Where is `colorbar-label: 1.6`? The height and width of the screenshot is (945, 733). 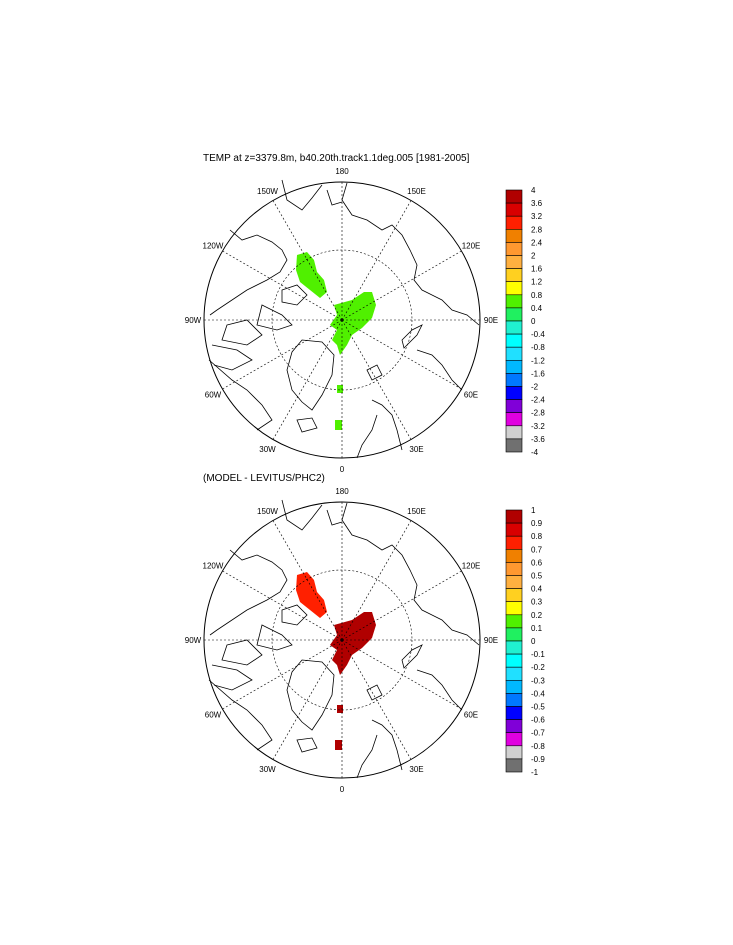 colorbar-label: 1.6 is located at coordinates (537, 269).